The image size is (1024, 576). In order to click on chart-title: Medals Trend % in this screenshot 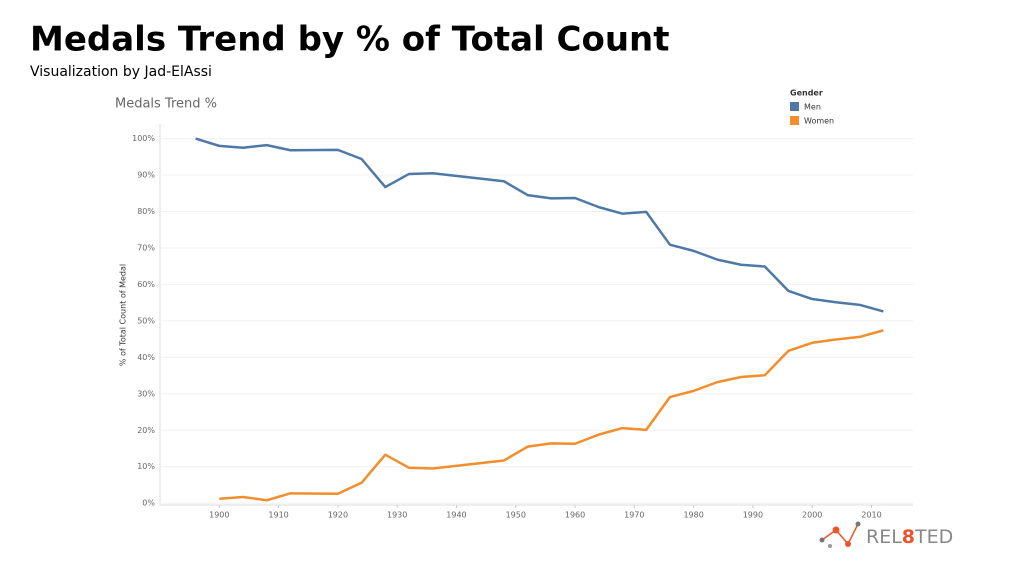, I will do `click(166, 104)`.